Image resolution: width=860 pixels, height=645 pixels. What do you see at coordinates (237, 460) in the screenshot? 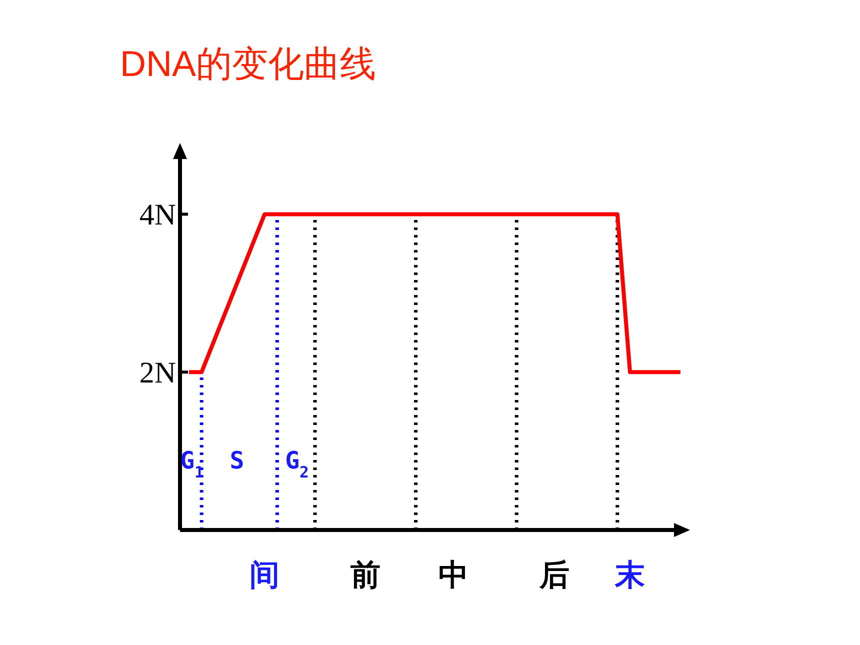
I see `annotation: S` at bounding box center [237, 460].